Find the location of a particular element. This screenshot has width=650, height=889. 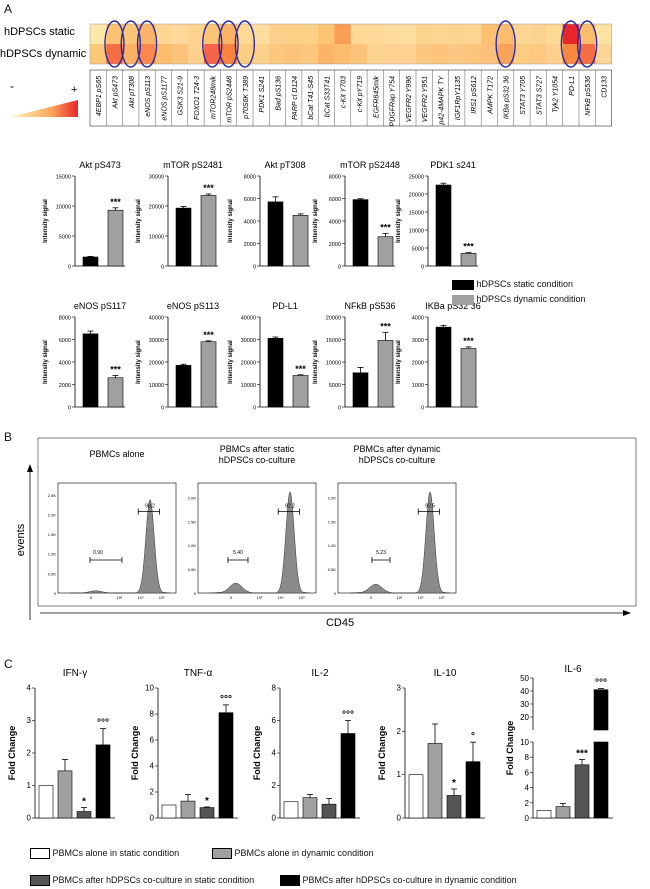

flow-y-tick: 2.5K is located at coordinates (52, 495).